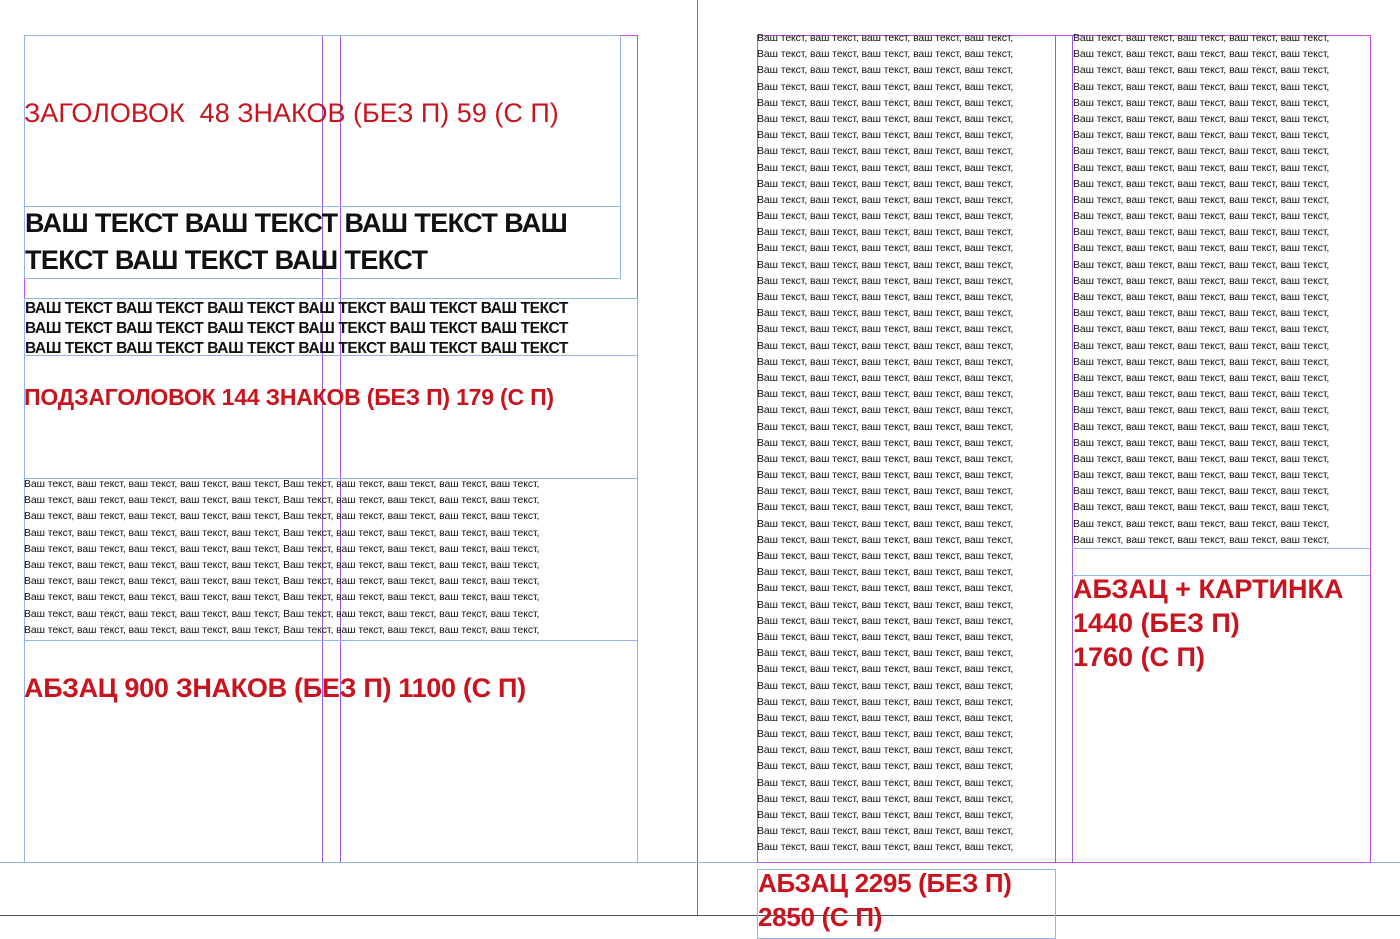 This screenshot has width=1400, height=939. What do you see at coordinates (1072, 449) in the screenshot?
I see `right-column-guide` at bounding box center [1072, 449].